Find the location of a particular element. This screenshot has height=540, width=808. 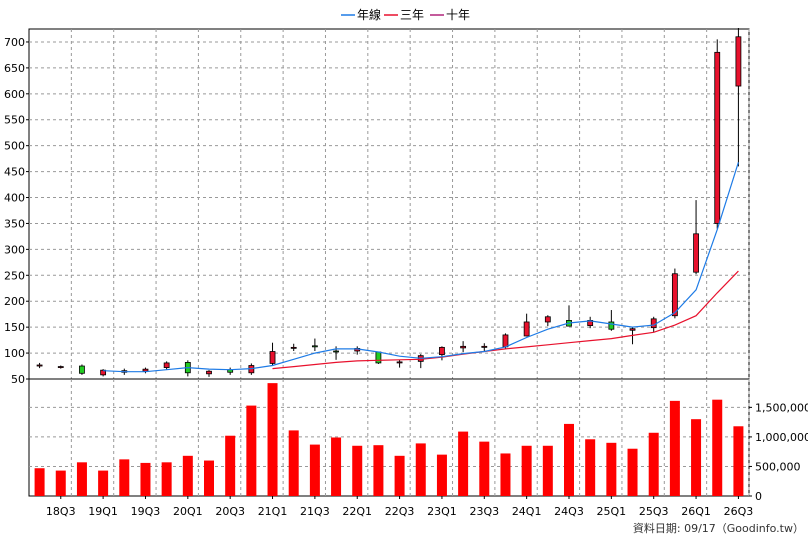

x-tick-label: 24Q1 is located at coordinates (527, 511).